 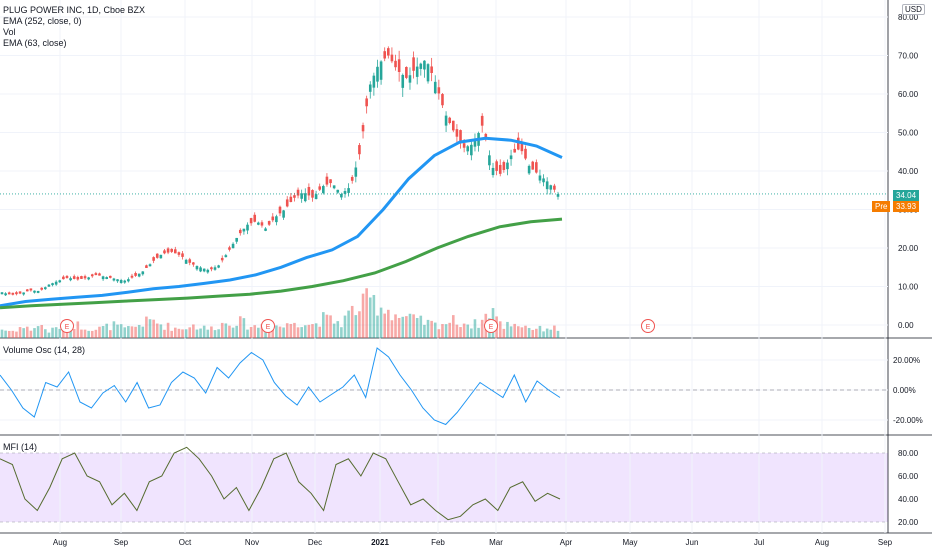 I want to click on pre-market-price-badge: 33.93, so click(x=906, y=206).